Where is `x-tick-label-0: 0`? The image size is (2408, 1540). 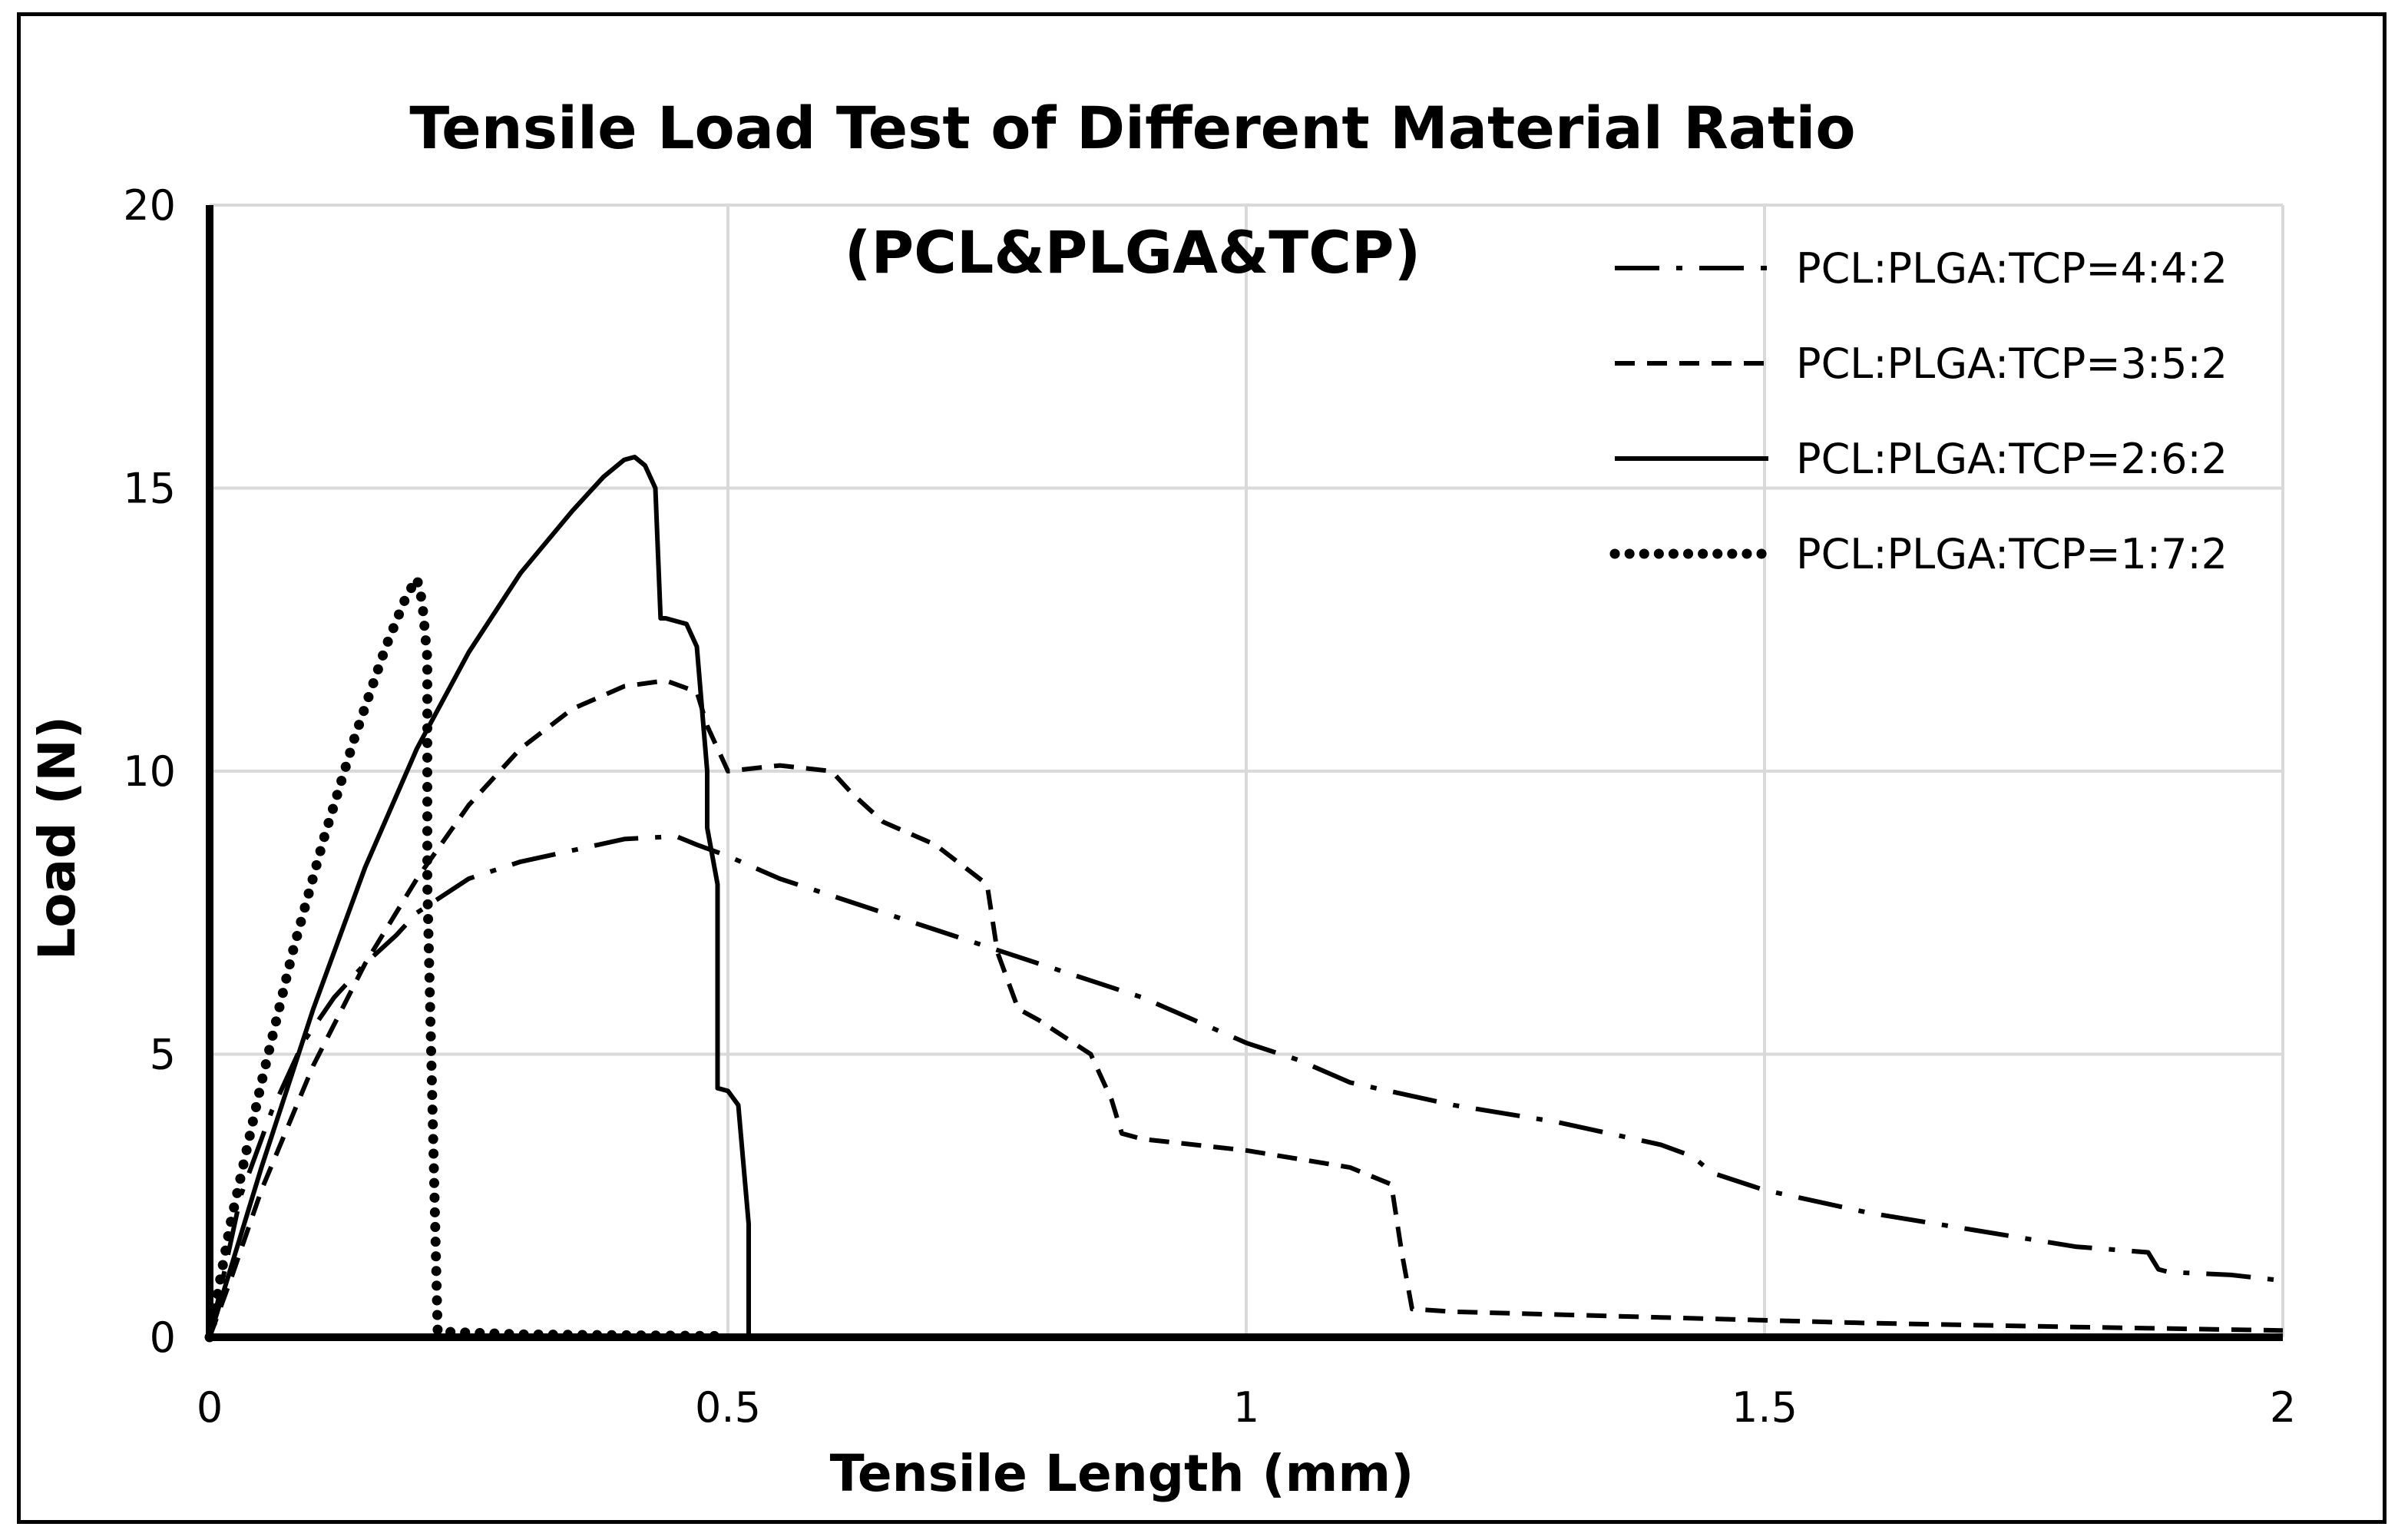 x-tick-label-0: 0 is located at coordinates (210, 1407).